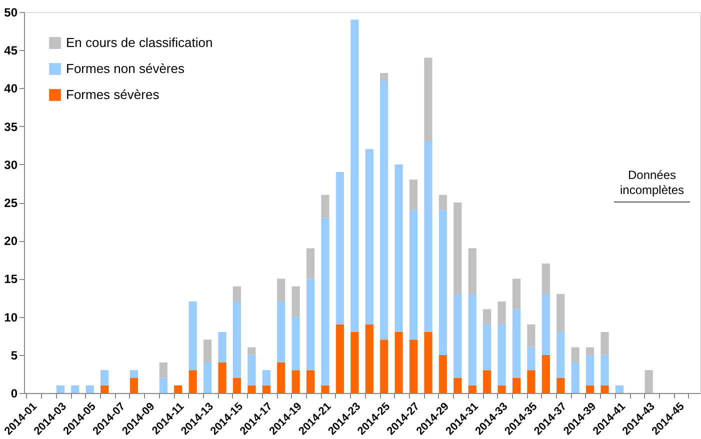 Image resolution: width=701 pixels, height=439 pixels. I want to click on y-tick-label: 35, so click(11, 127).